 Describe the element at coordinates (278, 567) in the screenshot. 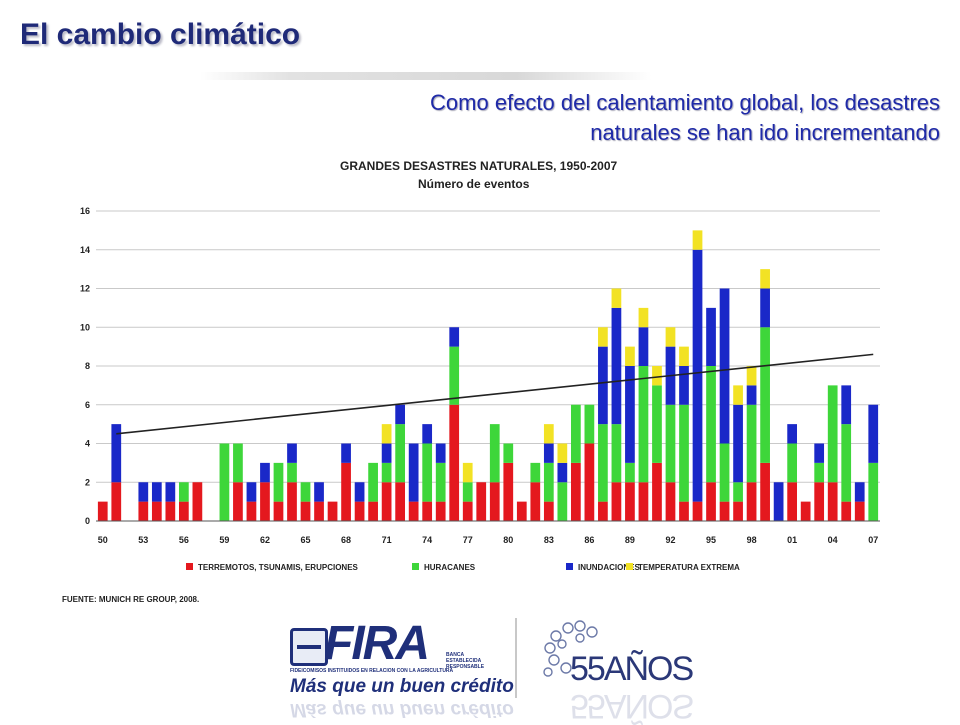

I see `legend-label: TERREMOTOS, TSUNAMIS, ERUPCIONES` at that location.